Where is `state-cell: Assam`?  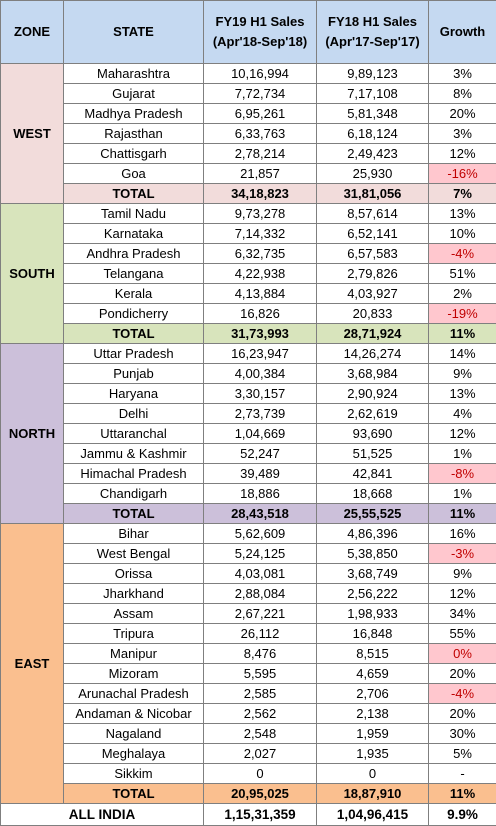 state-cell: Assam is located at coordinates (134, 614).